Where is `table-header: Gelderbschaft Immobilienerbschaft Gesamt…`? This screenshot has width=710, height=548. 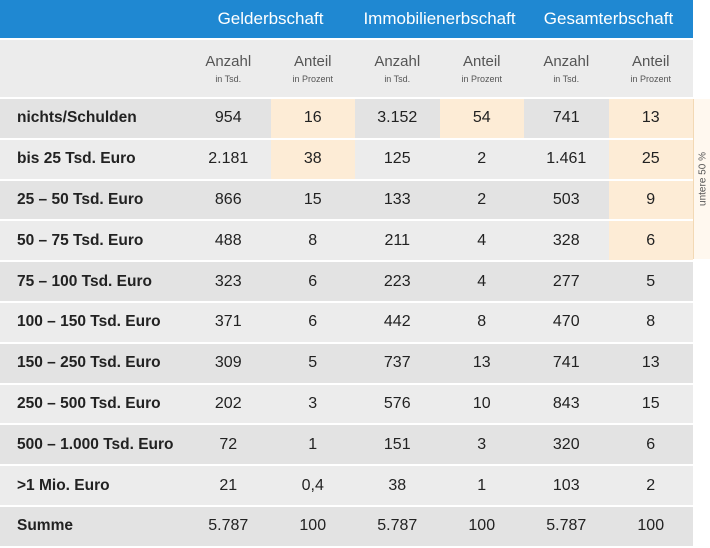 table-header: Gelderbschaft Immobilienerbschaft Gesamt… is located at coordinates (346, 19).